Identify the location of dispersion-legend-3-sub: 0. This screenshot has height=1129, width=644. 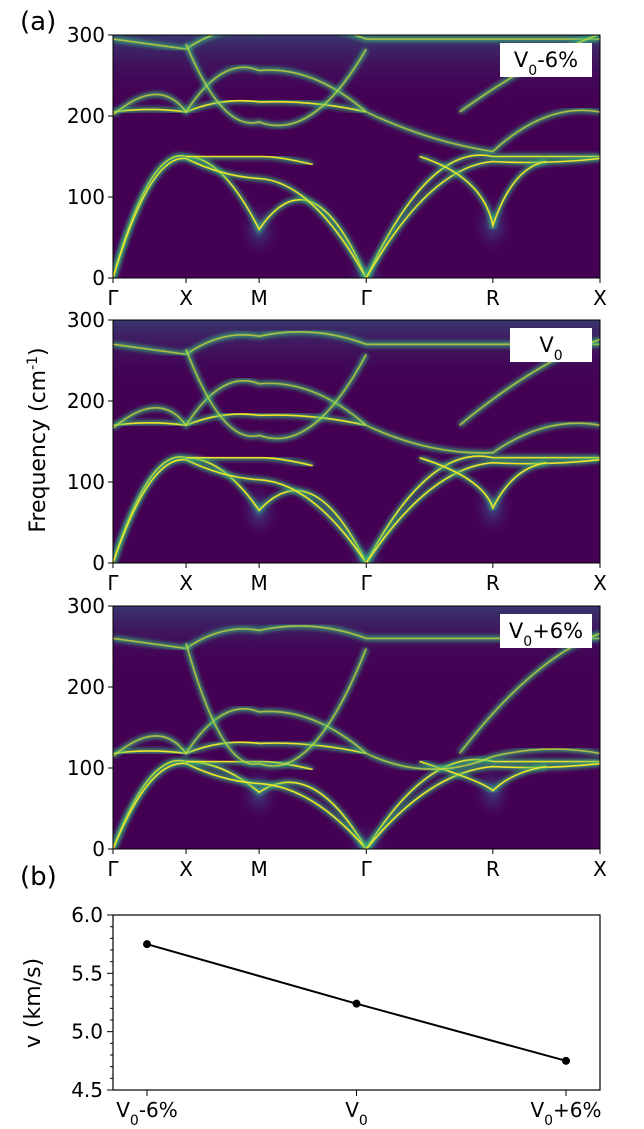
(527, 642).